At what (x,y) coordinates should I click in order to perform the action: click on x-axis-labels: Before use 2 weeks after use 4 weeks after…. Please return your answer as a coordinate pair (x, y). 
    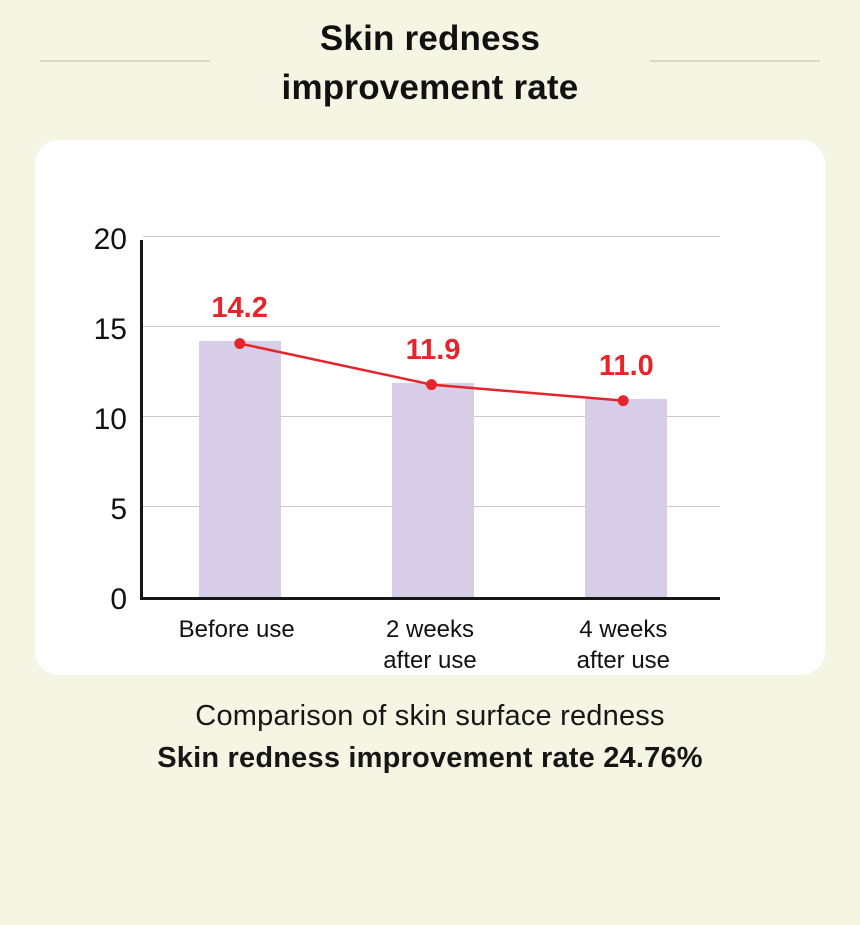
    Looking at the image, I should click on (430, 644).